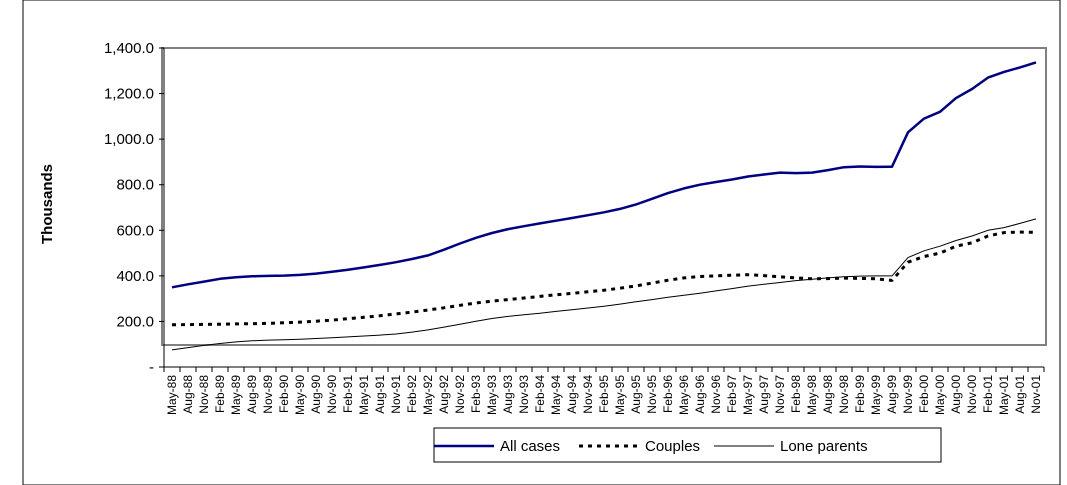  I want to click on x-tick-label: Nov-92, so click(460, 394).